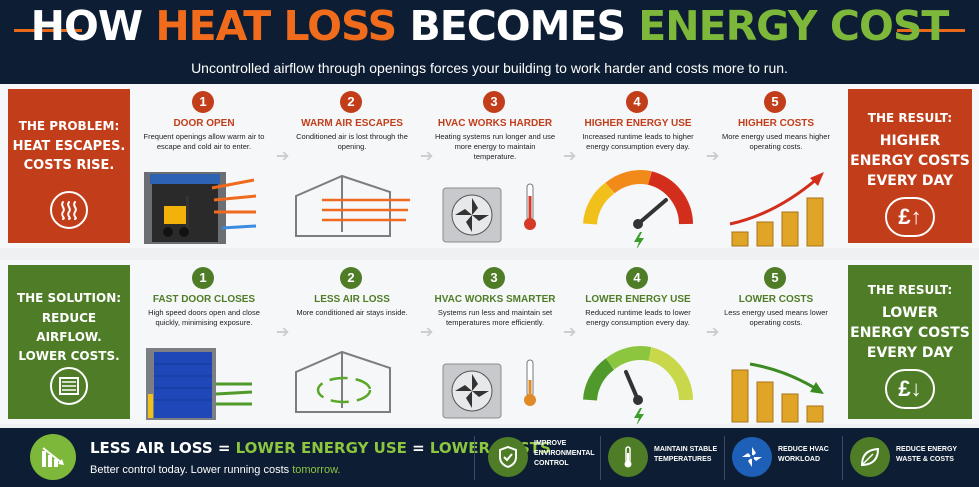 Image resolution: width=979 pixels, height=487 pixels. What do you see at coordinates (199, 384) in the screenshot?
I see `fast-door-illustration` at bounding box center [199, 384].